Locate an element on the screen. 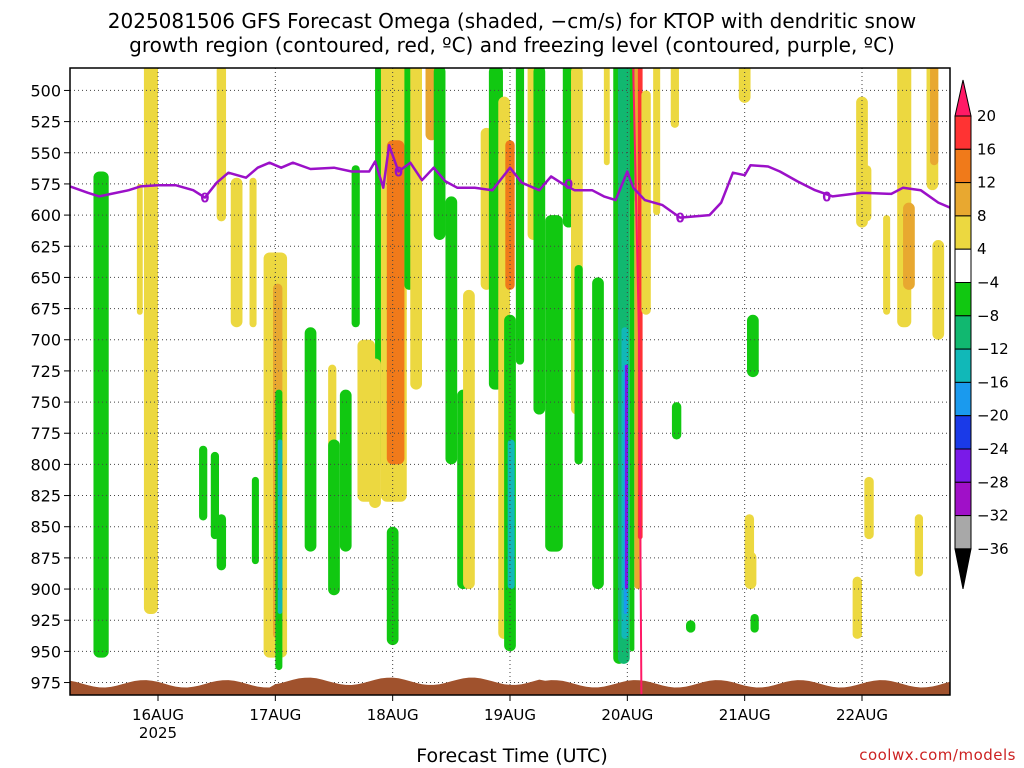  x-tick-sublabel: 2025 is located at coordinates (158, 733).